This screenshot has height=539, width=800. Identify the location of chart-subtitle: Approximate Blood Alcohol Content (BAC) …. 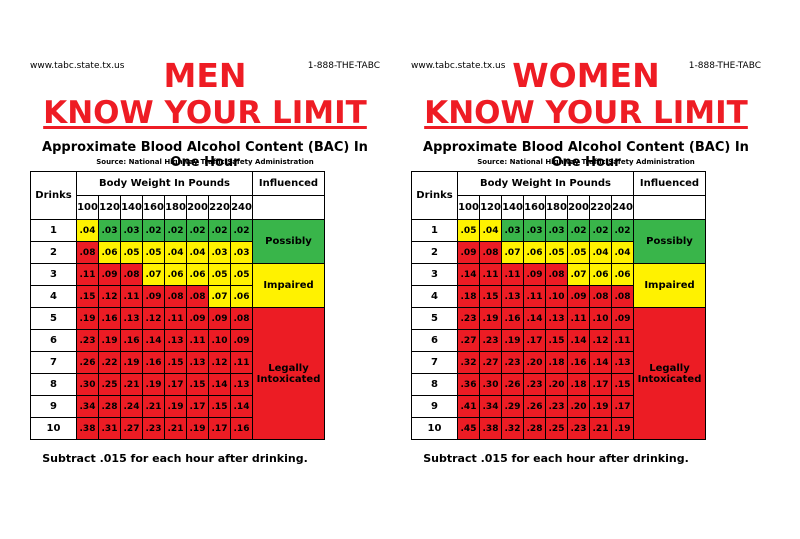
(205, 155).